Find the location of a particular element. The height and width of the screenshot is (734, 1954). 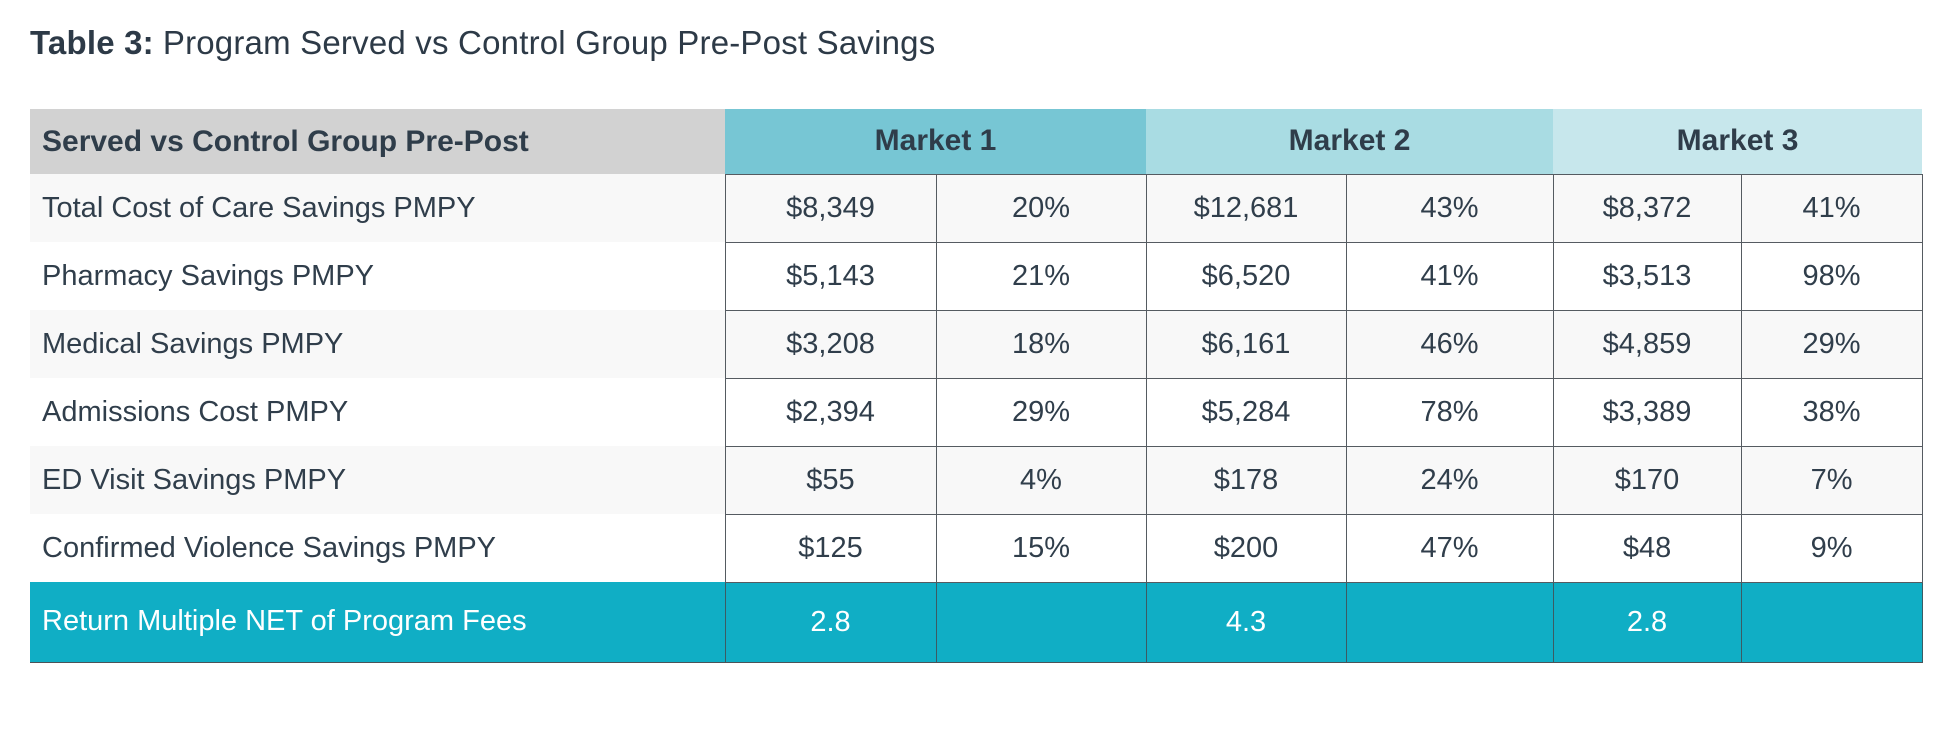

market-2-header: Market 2 is located at coordinates (1350, 141).